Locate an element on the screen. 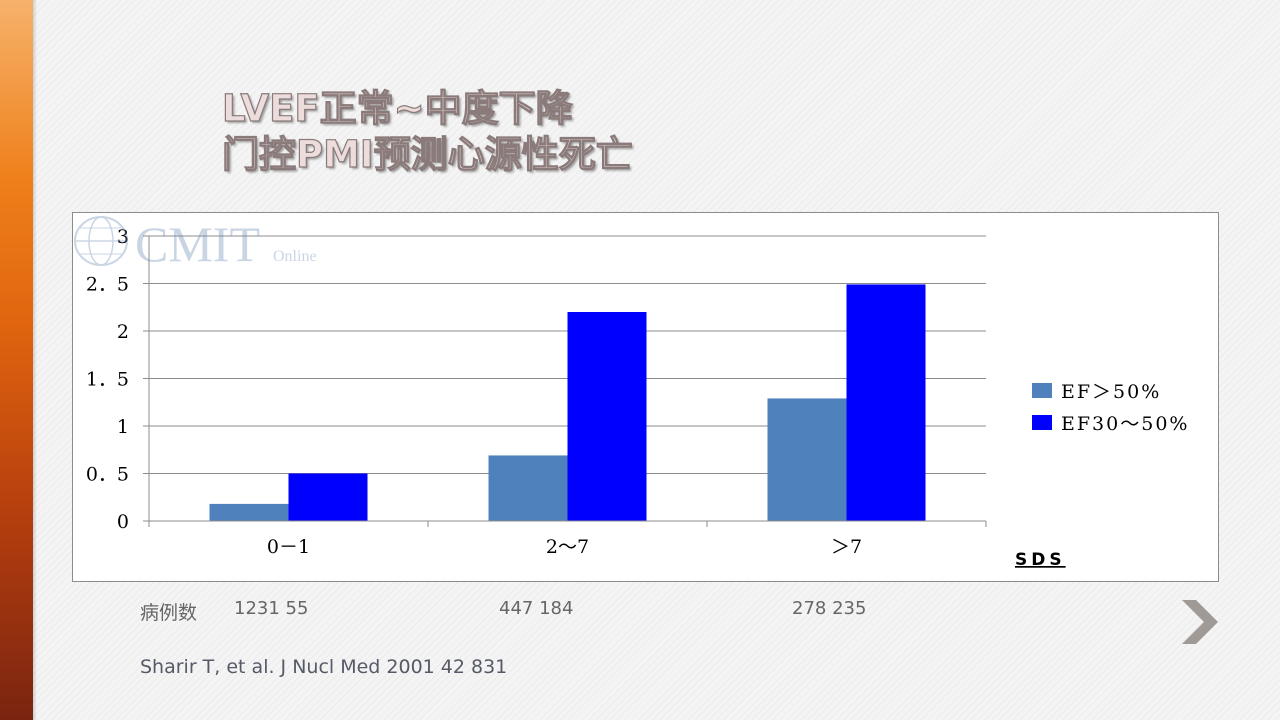 Image resolution: width=1280 pixels, height=720 pixels. cases-group-3: 278 235 is located at coordinates (829, 608).